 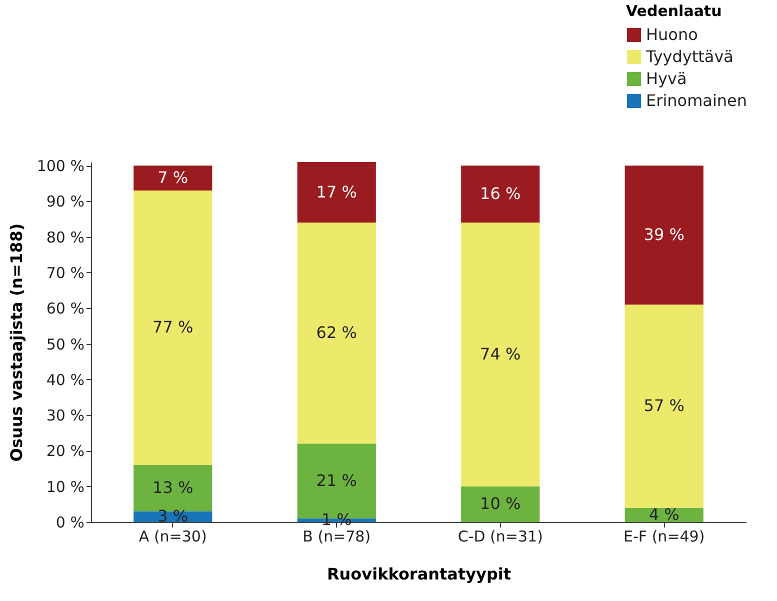 I want to click on data-label: 77 %, so click(x=173, y=327).